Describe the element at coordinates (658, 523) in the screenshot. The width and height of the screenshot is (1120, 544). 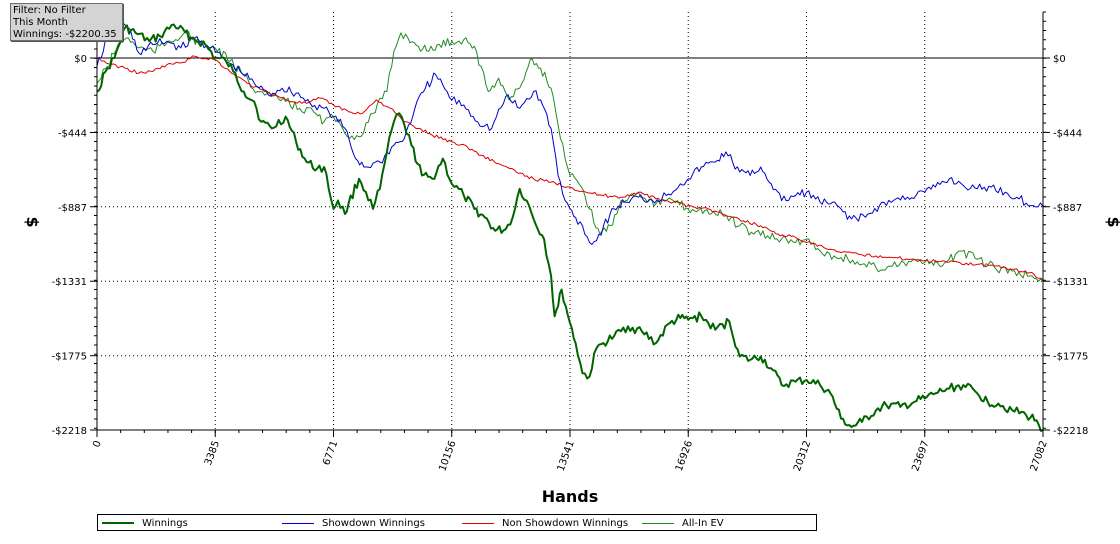
I see `legend-swatch-allin-ev` at that location.